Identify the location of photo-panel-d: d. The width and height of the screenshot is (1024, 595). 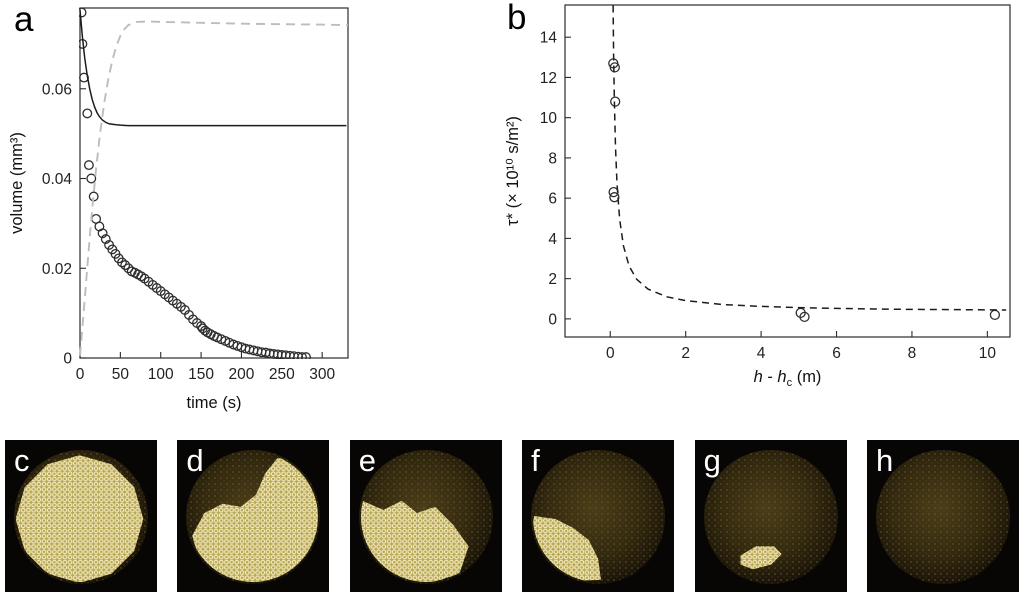
(253, 516).